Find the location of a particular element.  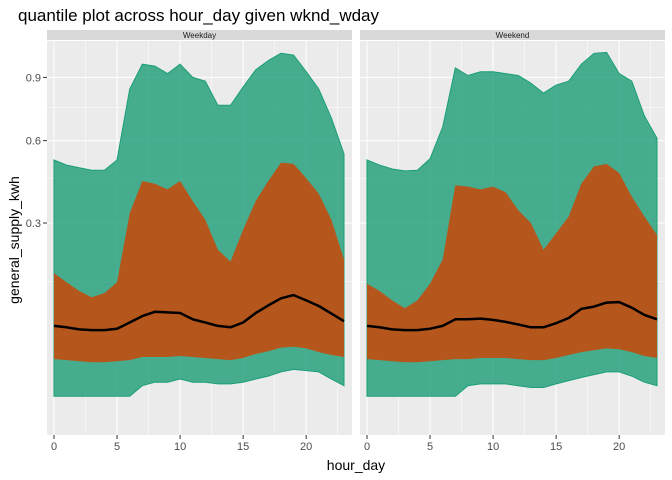

y-axis-title: general_supply_kwh is located at coordinates (14, 240).